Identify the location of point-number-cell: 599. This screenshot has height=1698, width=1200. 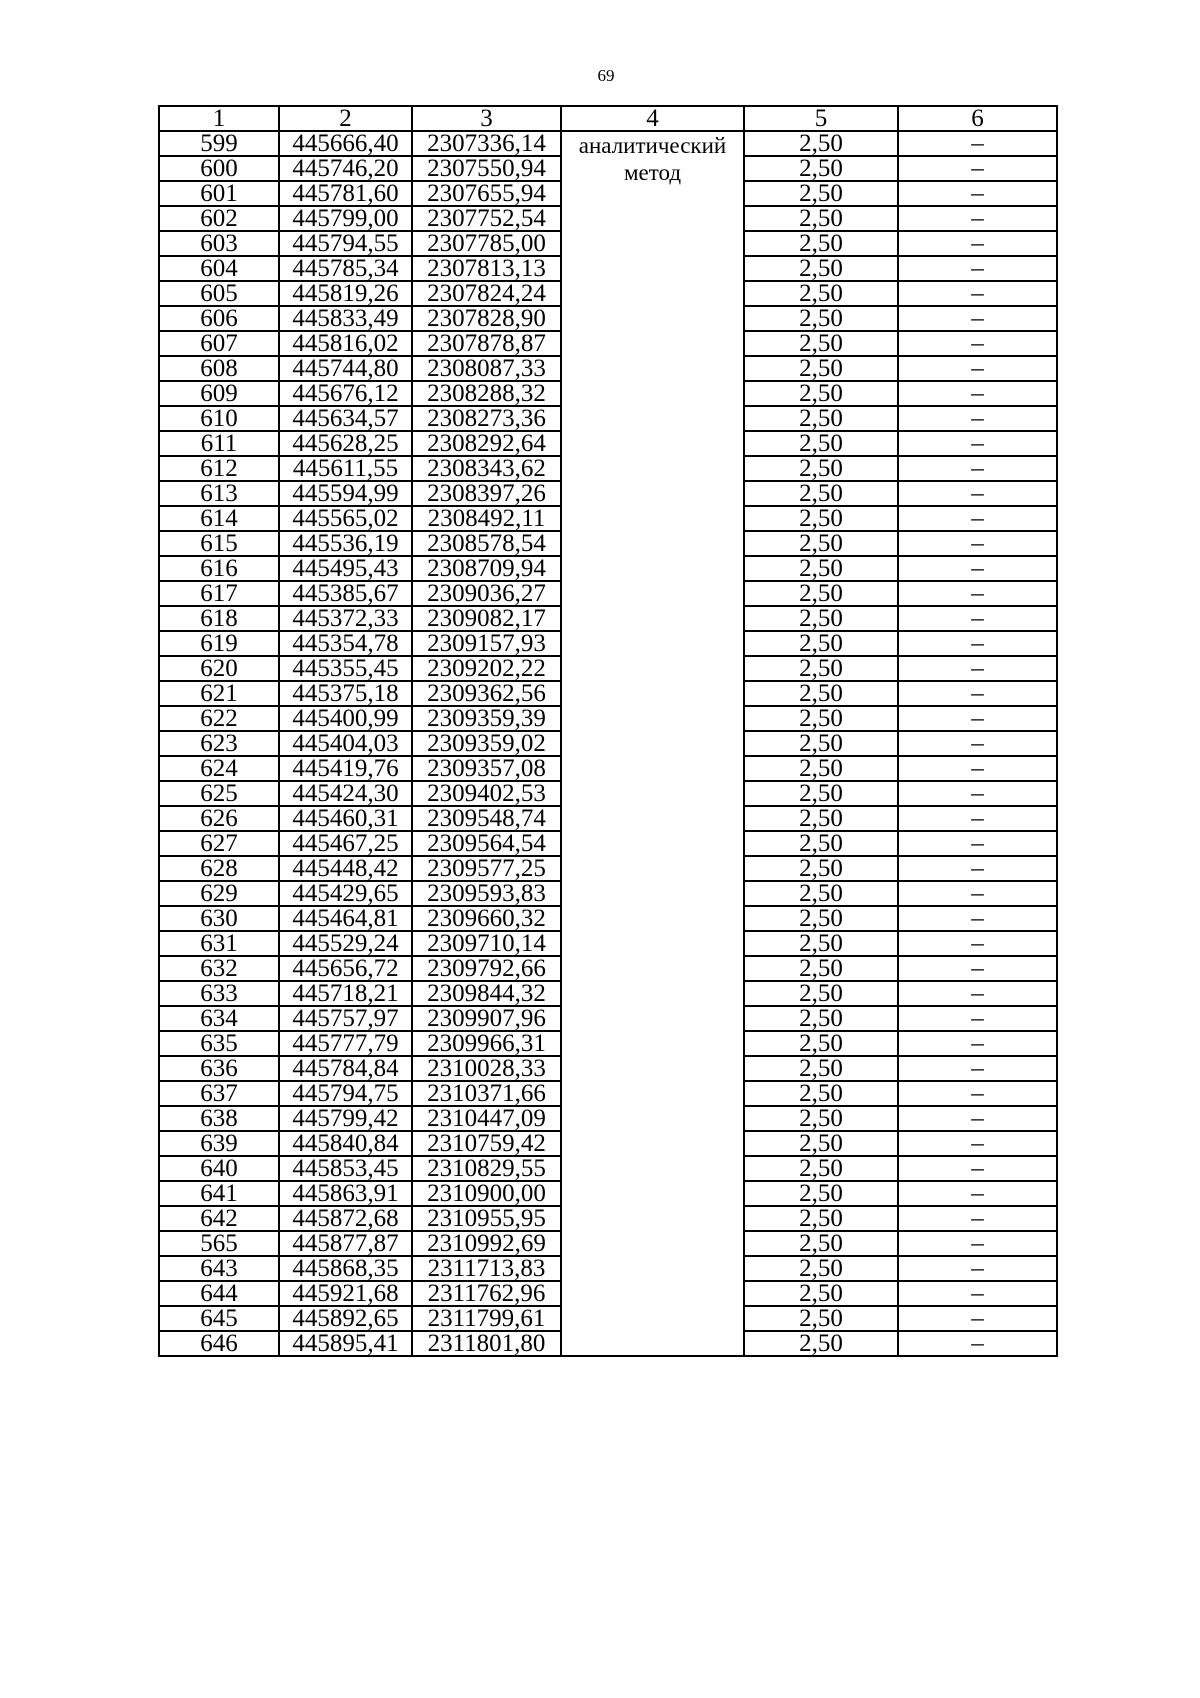
(219, 143).